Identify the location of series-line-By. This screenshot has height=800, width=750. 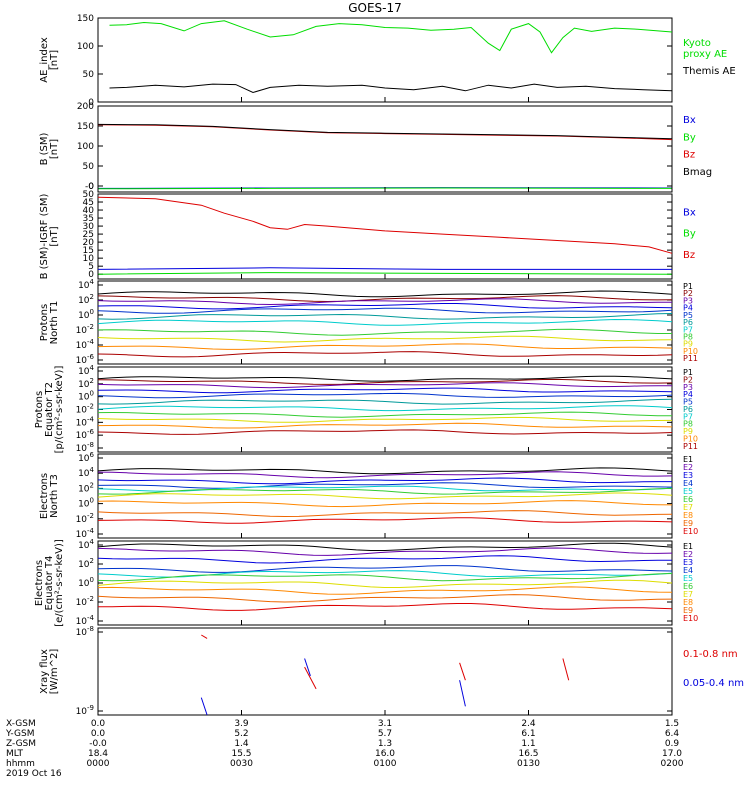
(385, 188).